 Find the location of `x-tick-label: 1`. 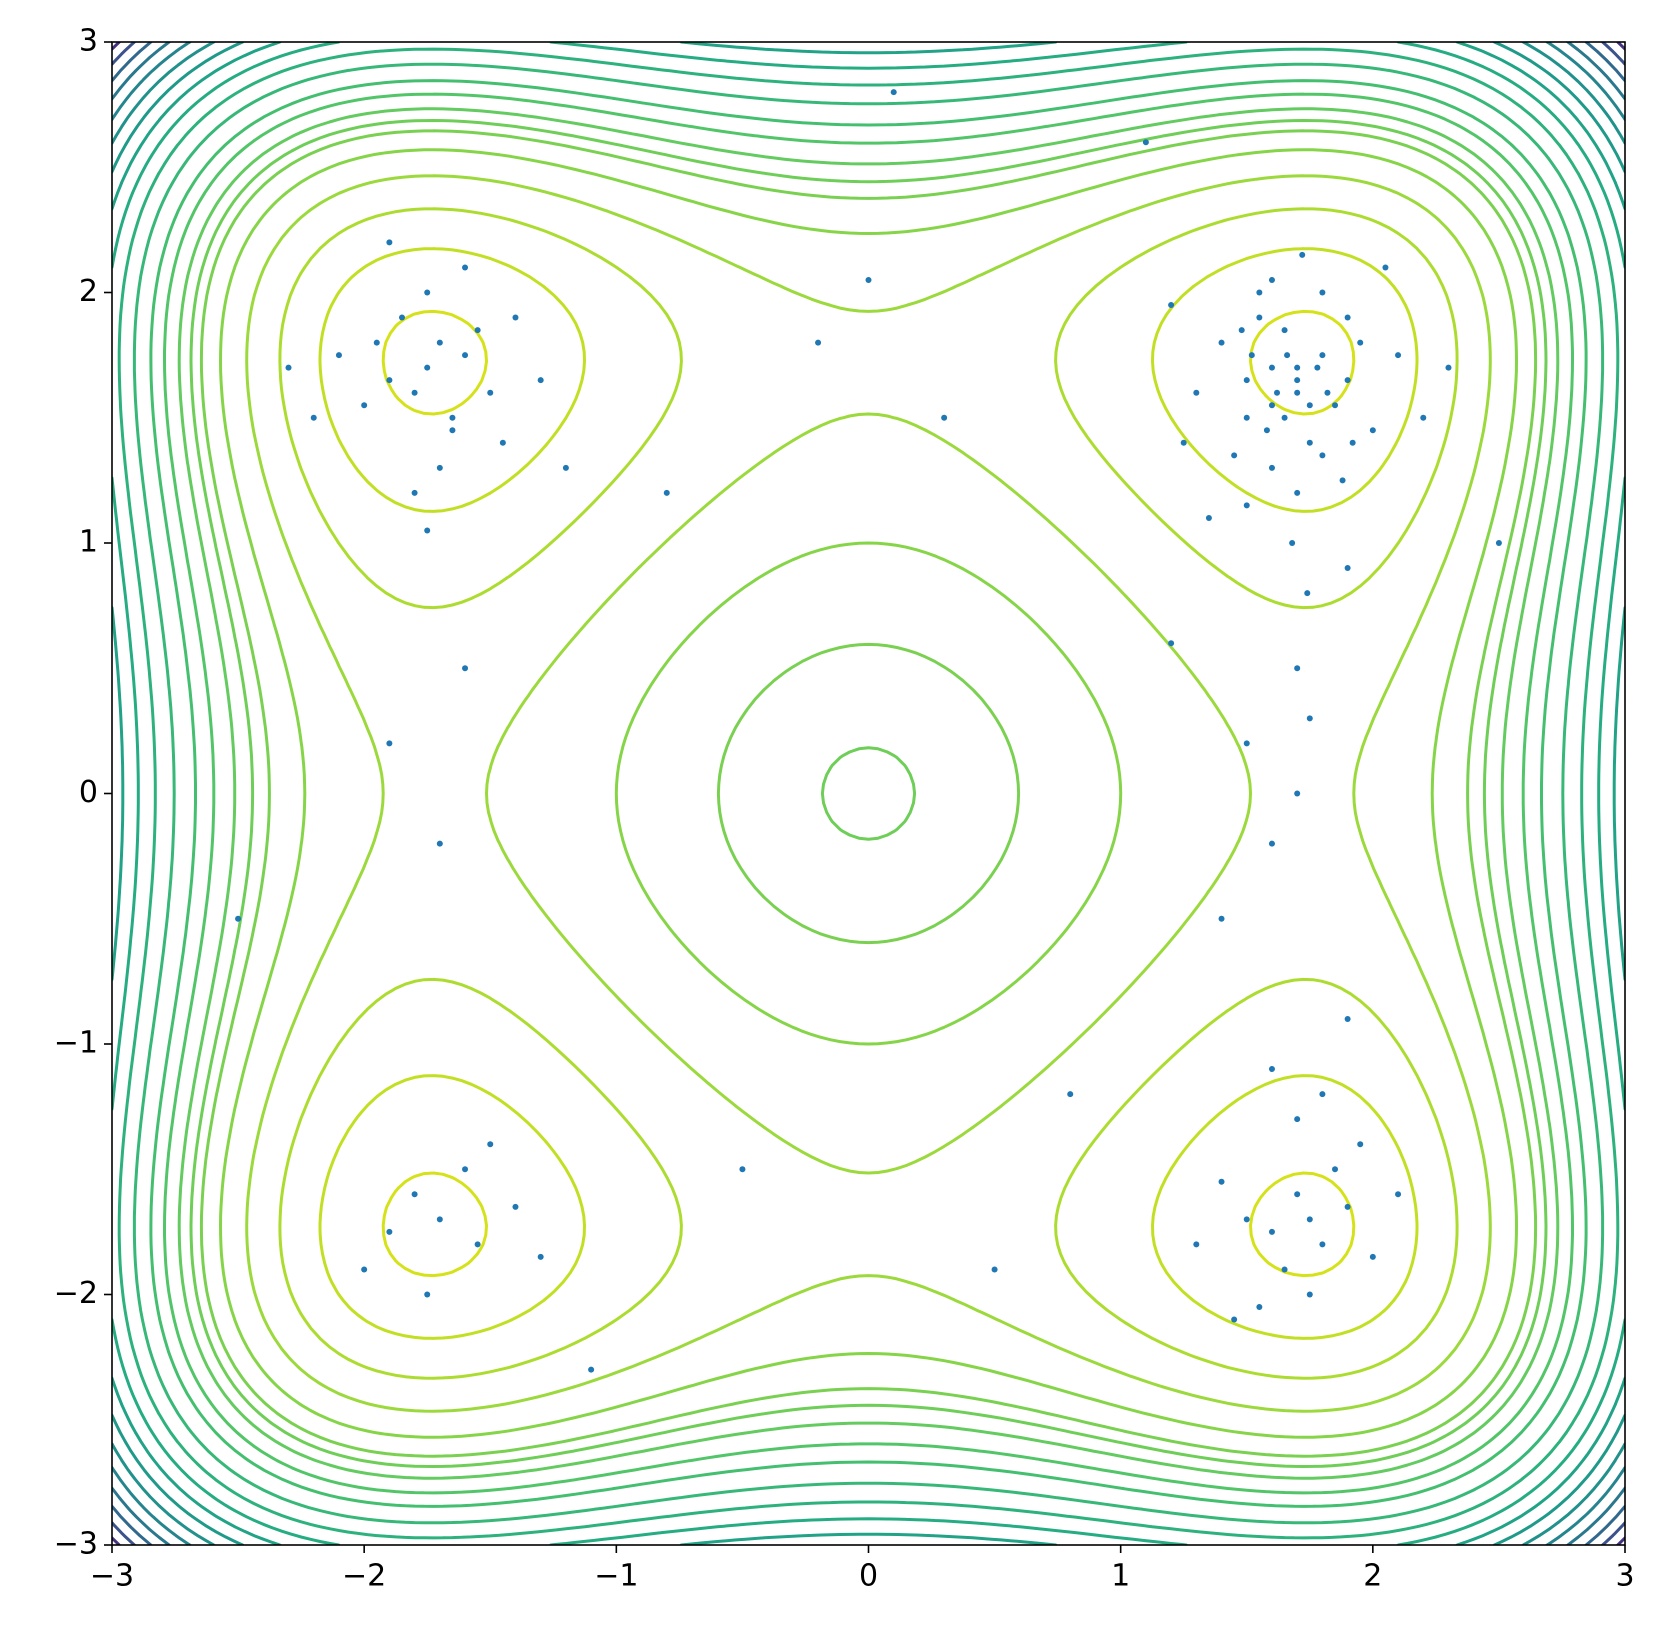

x-tick-label: 1 is located at coordinates (1120, 1576).